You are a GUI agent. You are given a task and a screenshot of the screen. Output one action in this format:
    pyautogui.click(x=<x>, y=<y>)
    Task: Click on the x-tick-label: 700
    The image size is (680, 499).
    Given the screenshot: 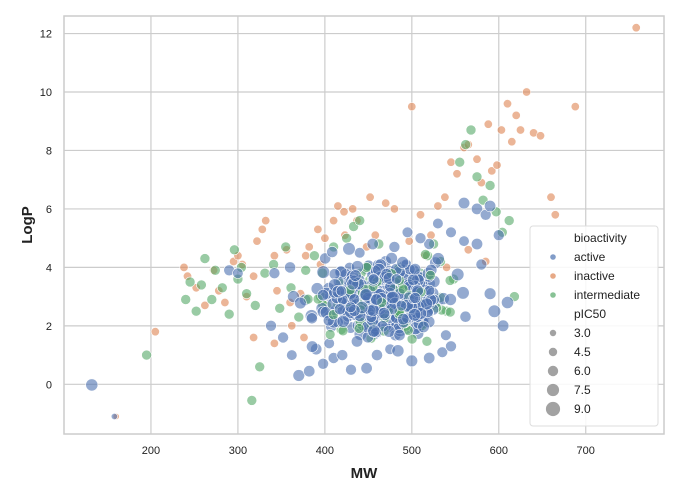 What is the action you would take?
    pyautogui.click(x=586, y=451)
    